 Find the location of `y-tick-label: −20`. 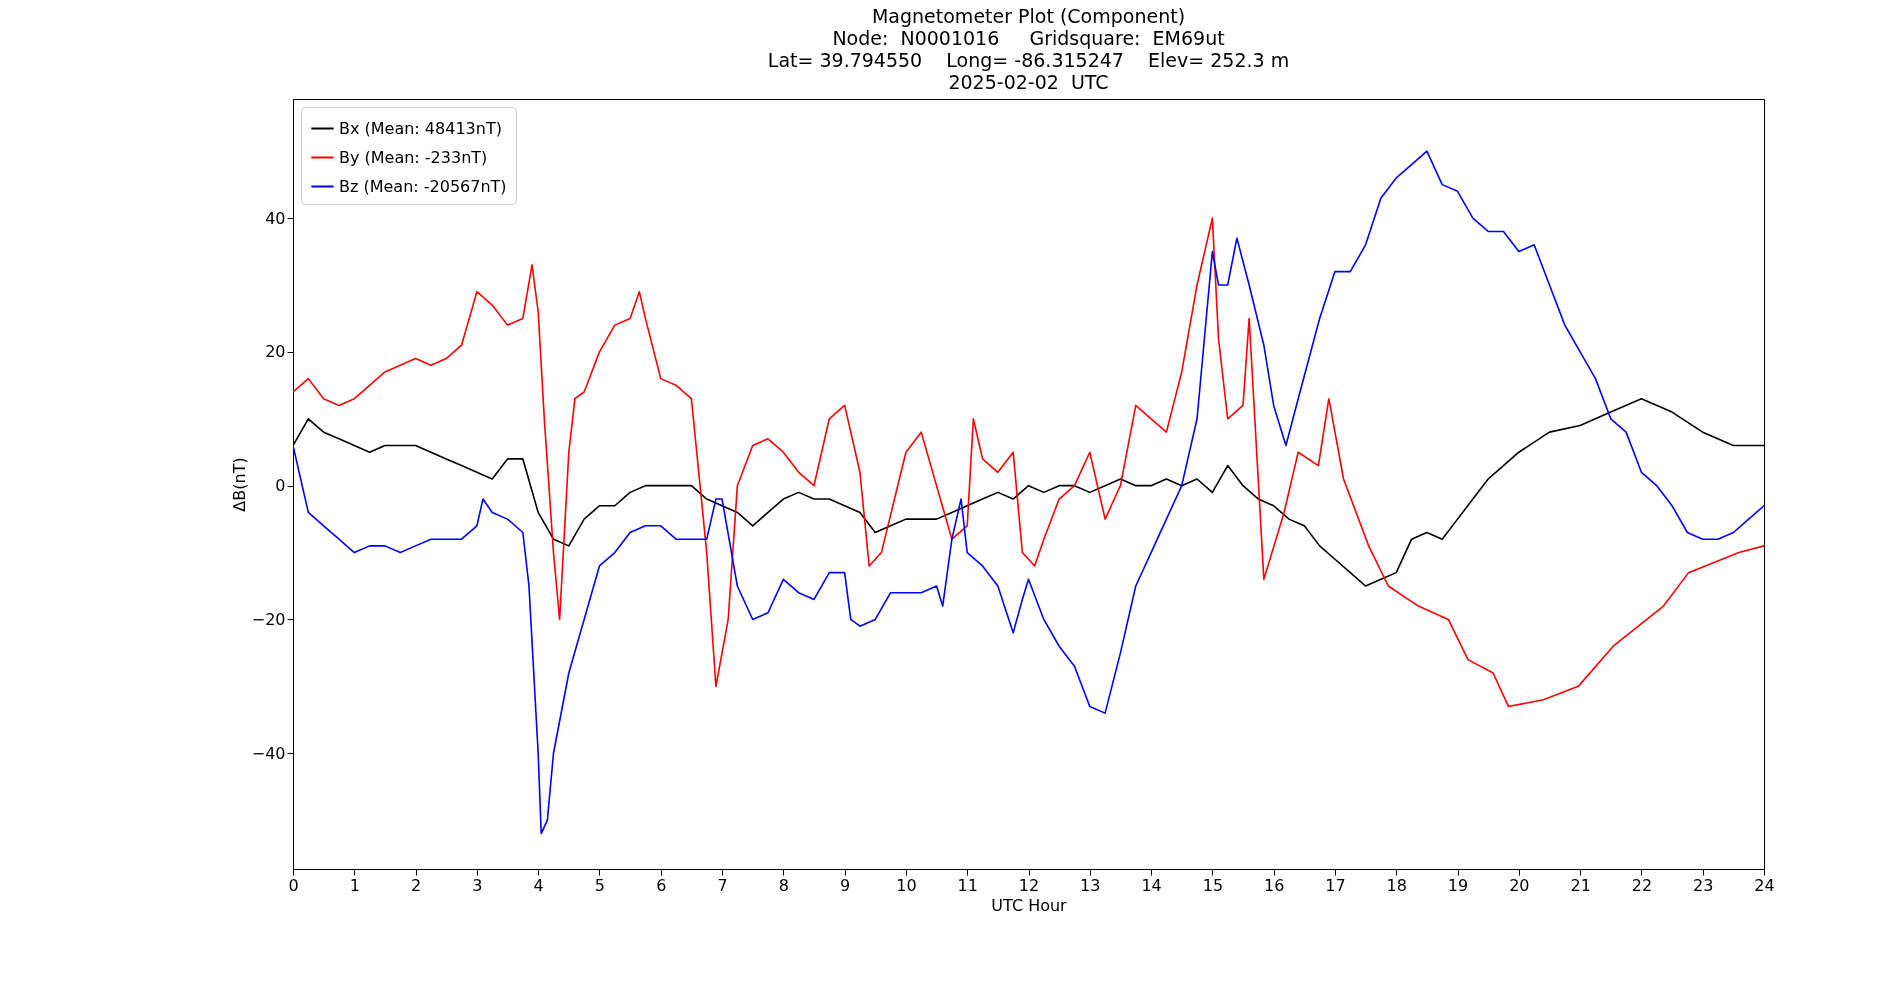

y-tick-label: −20 is located at coordinates (268, 619).